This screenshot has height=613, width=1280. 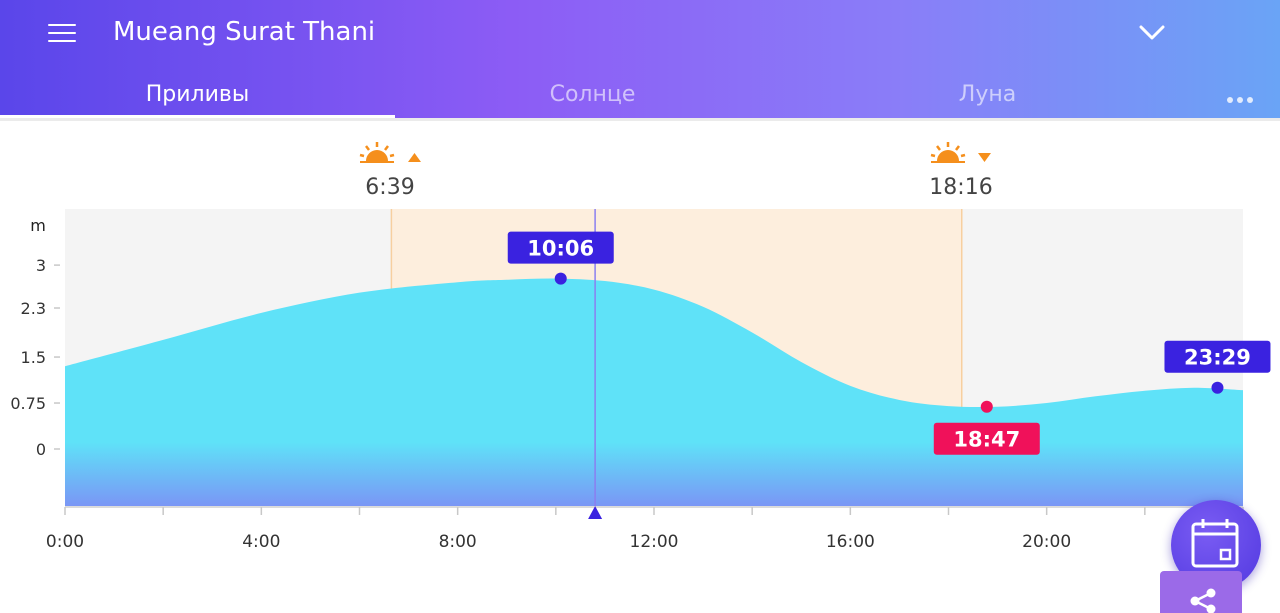 What do you see at coordinates (960, 187) in the screenshot?
I see `sunset-time: 18:16` at bounding box center [960, 187].